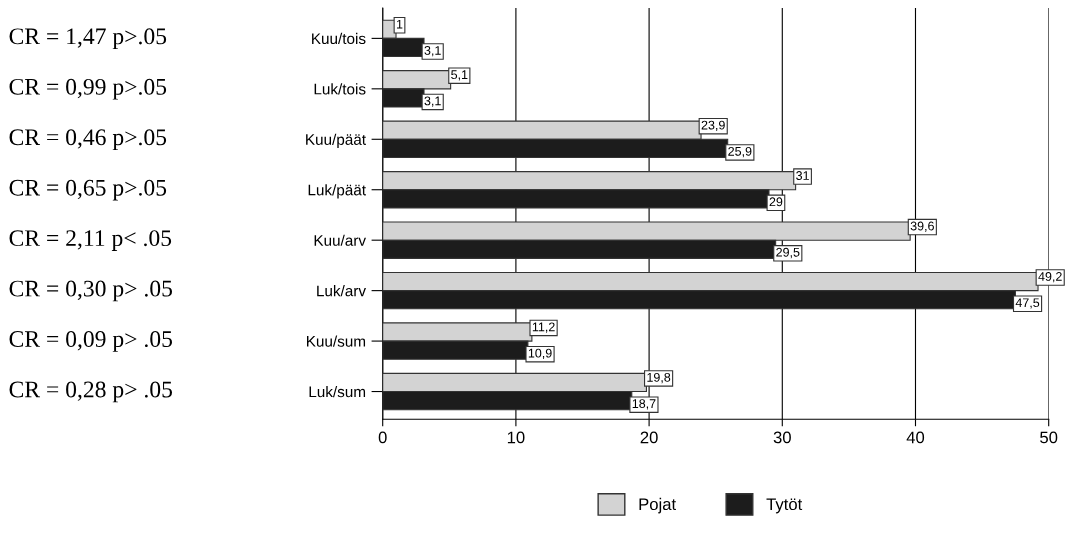  What do you see at coordinates (922, 226) in the screenshot?
I see `data-label: 39,6` at bounding box center [922, 226].